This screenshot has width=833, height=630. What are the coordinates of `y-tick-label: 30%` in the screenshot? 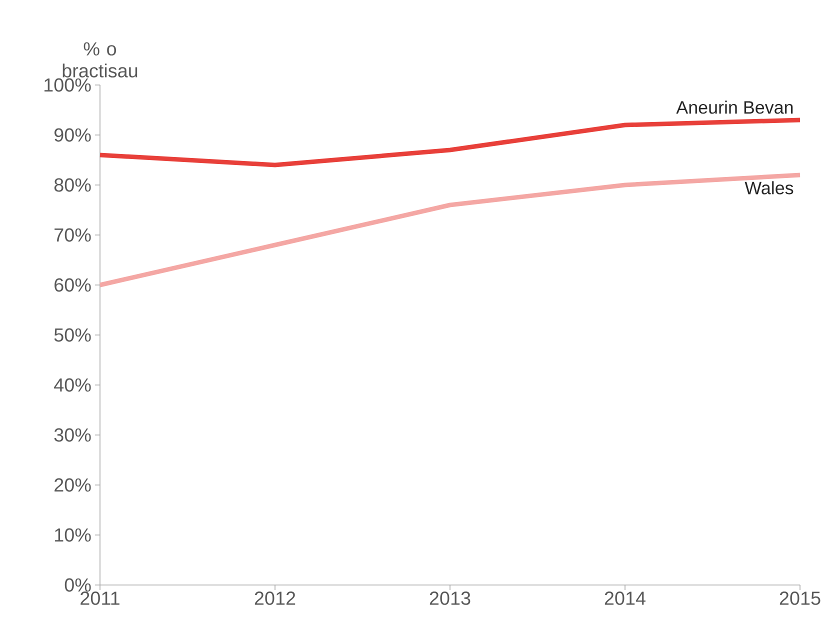 It's located at (72, 435).